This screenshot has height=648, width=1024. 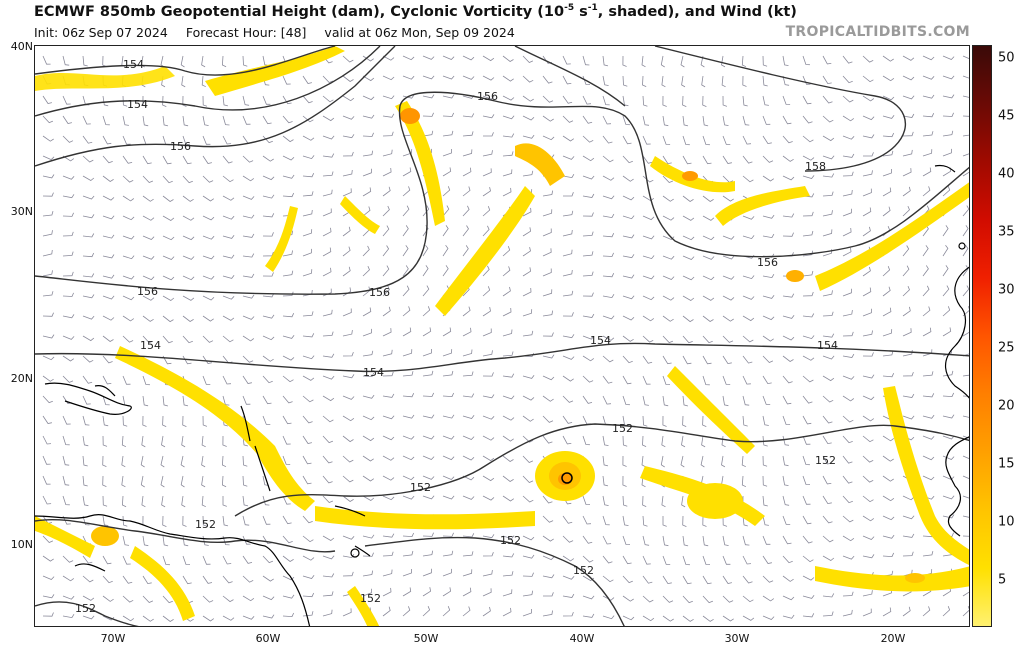 I want to click on lon-label-50w: 50W, so click(x=426, y=638).